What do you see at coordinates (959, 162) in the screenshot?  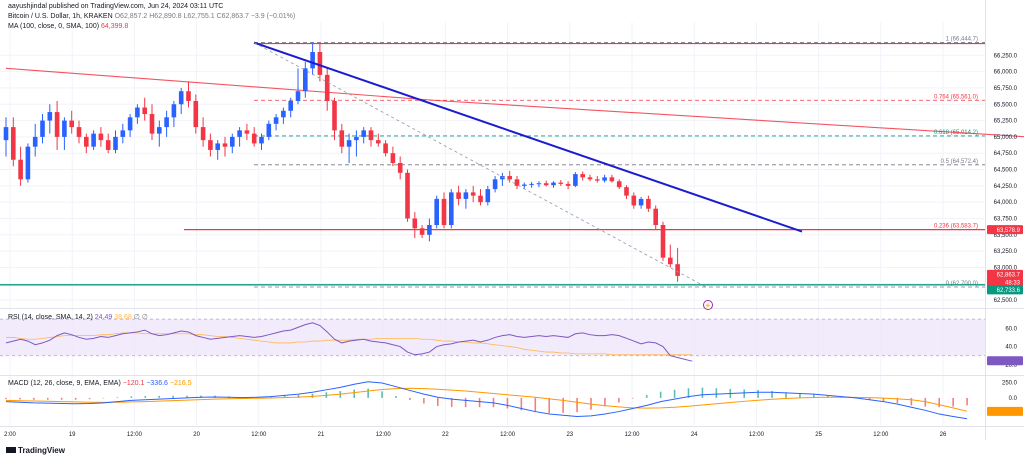 I see `fib-label: 0.5 (64,572.4)` at bounding box center [959, 162].